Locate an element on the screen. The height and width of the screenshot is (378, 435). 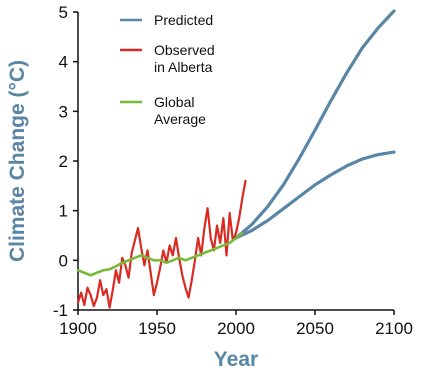
x-axis-ticks: 1900 1950 2000 2050 2100 is located at coordinates (236, 324).